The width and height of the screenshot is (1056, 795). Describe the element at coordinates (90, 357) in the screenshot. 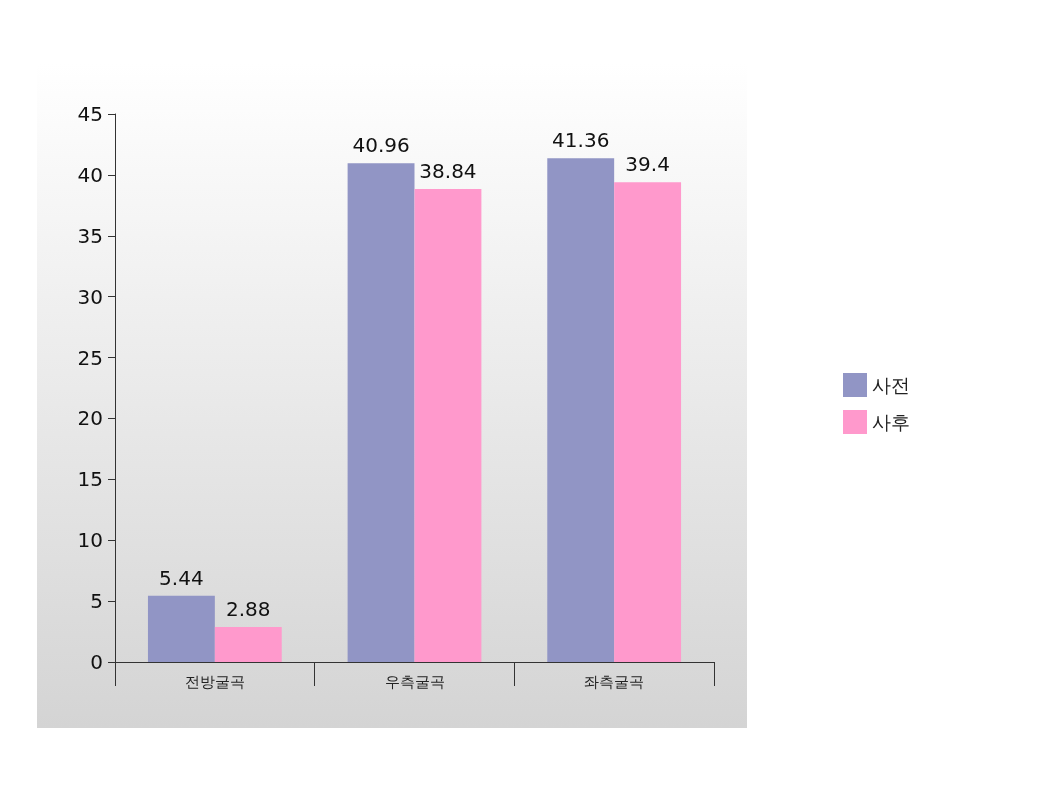

I see `y-tick-label: 25` at that location.